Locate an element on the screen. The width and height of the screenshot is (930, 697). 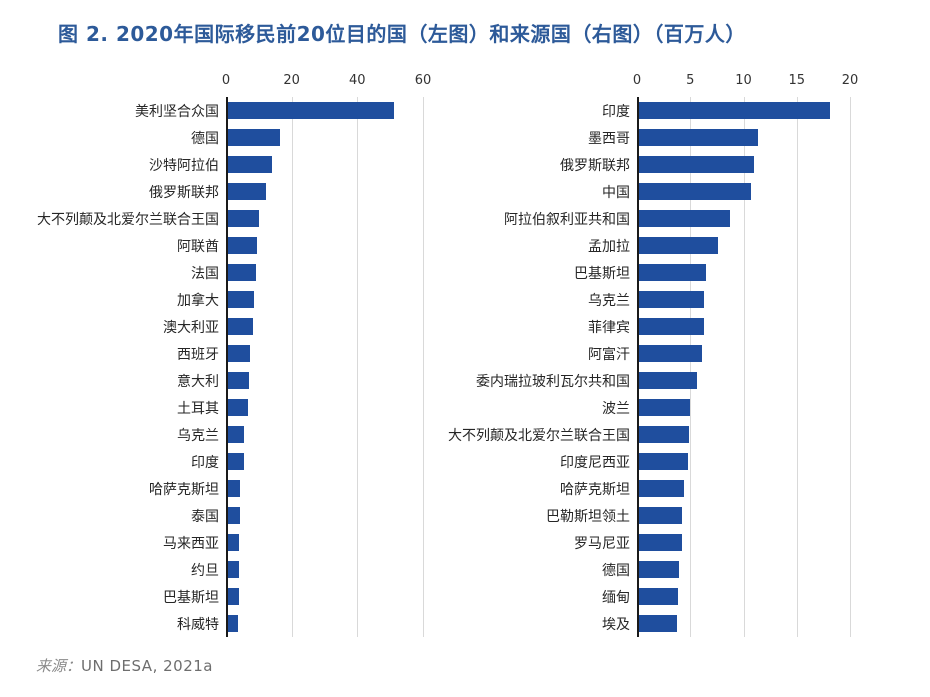
category-label: 孟加拉 is located at coordinates (609, 246).